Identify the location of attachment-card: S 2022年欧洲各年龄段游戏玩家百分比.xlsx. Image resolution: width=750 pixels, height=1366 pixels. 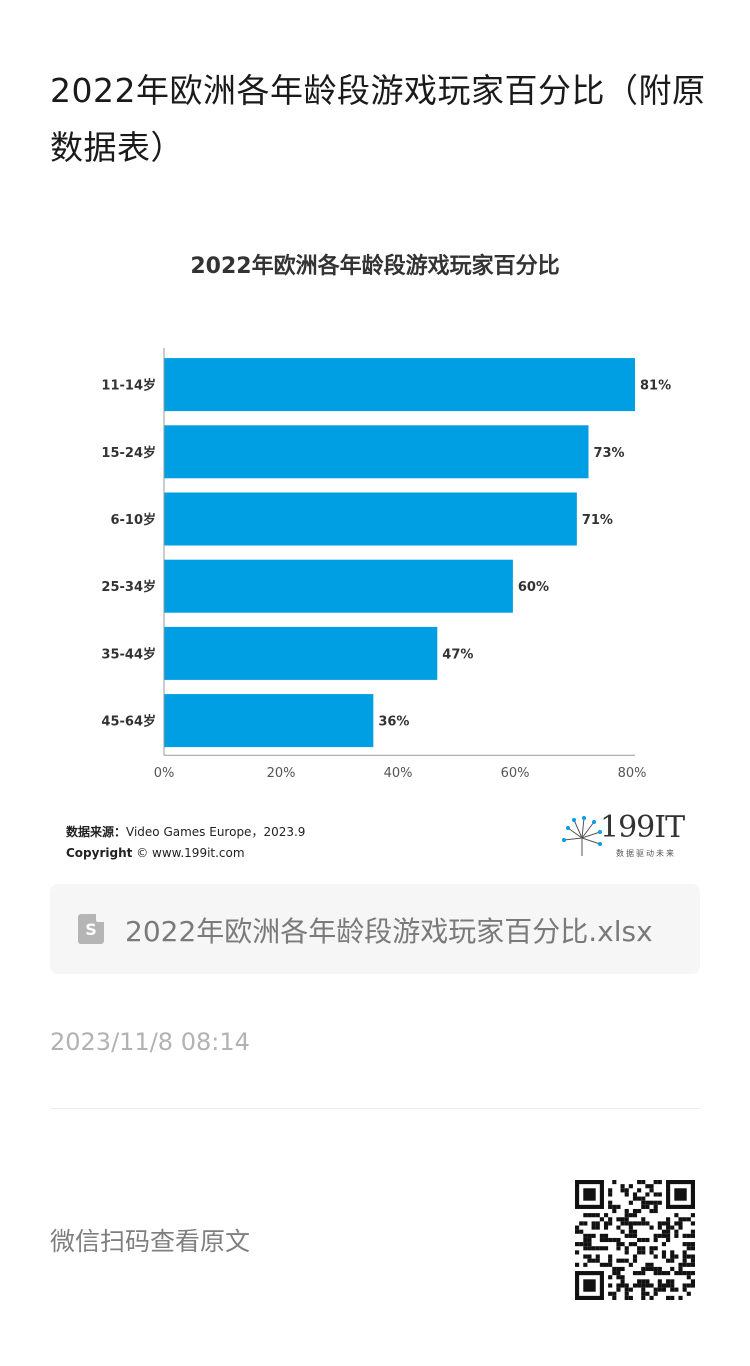
(375, 929).